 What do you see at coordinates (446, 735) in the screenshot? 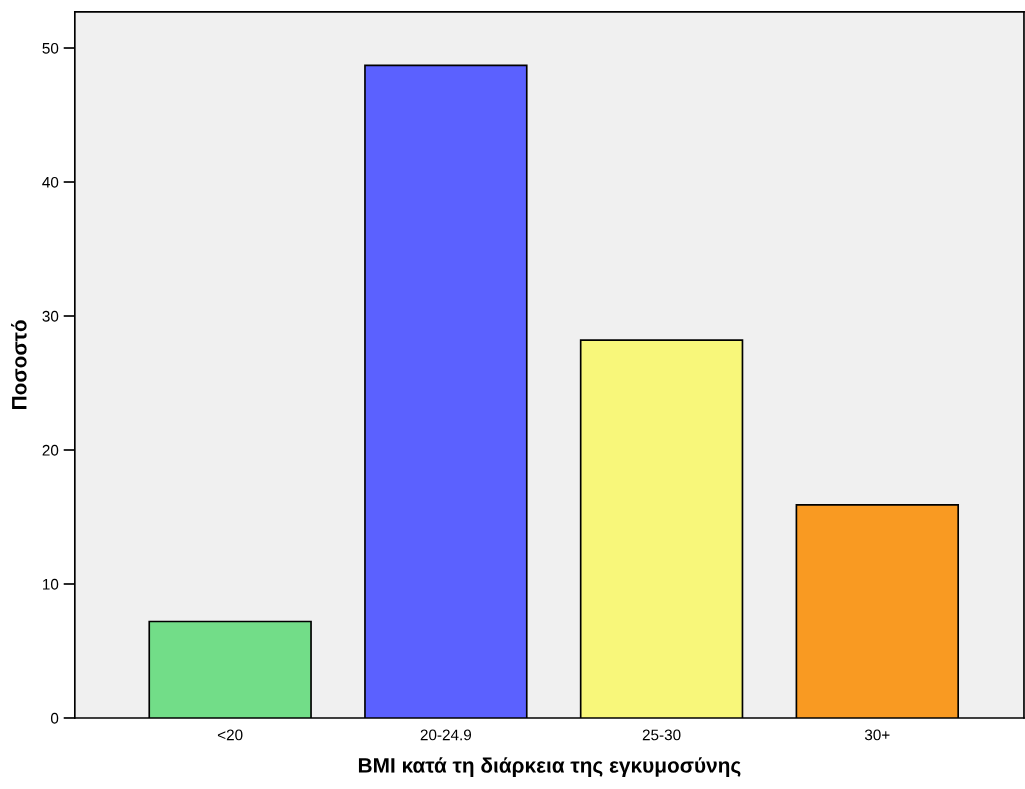
I see `x-tick-label: 20-24.9` at bounding box center [446, 735].